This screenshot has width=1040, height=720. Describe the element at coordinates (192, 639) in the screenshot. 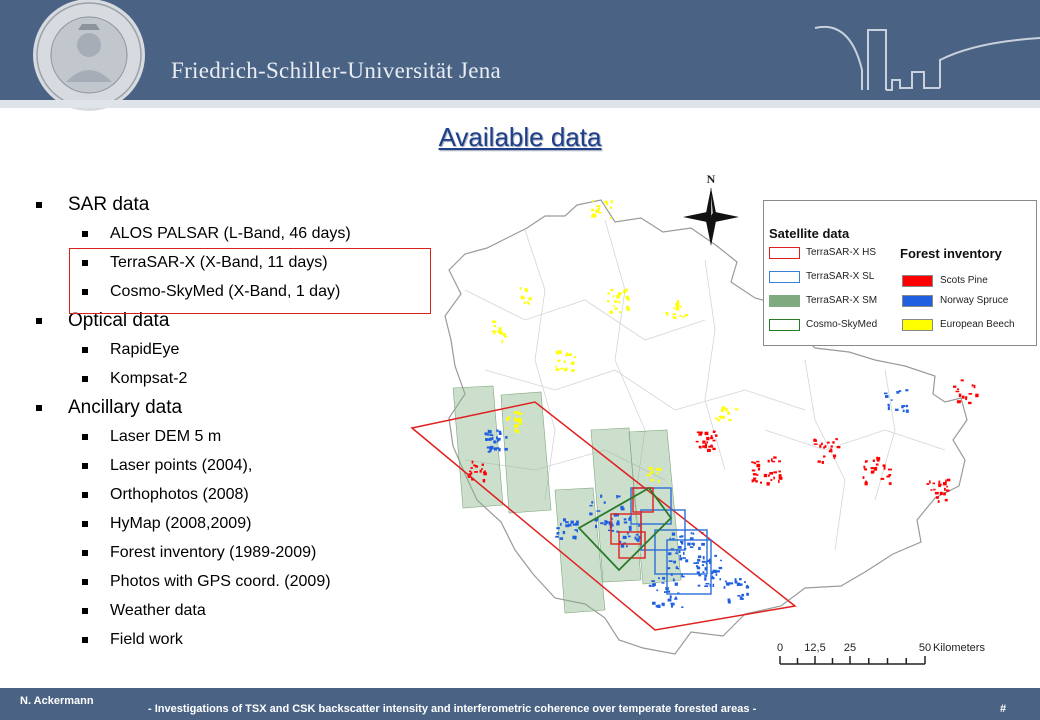

I see `outline-subitem: Field work` at that location.